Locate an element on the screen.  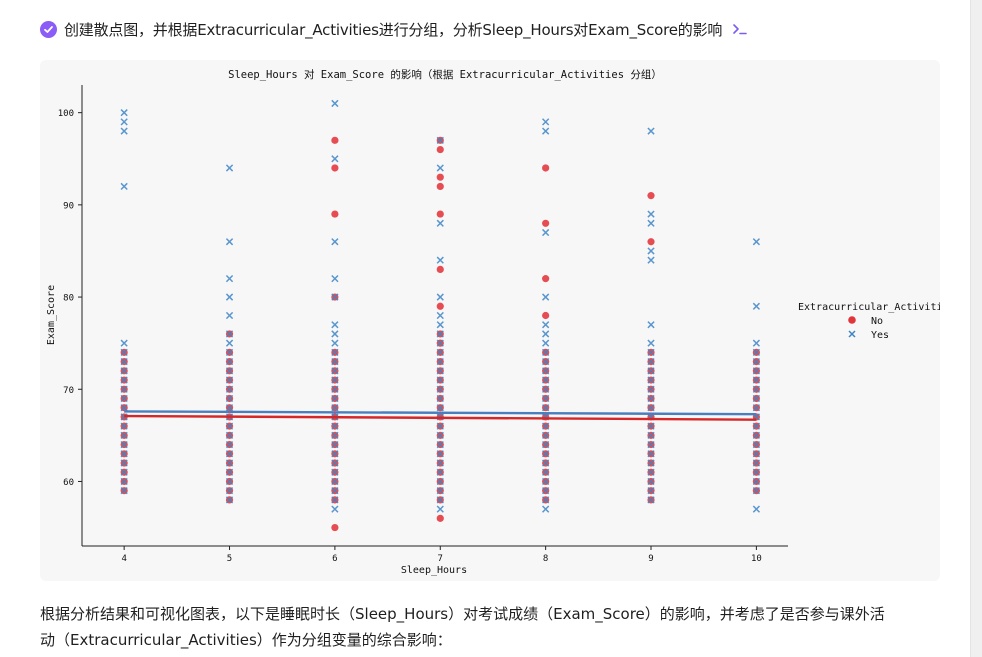
legend-label-yes: Yes is located at coordinates (880, 335).